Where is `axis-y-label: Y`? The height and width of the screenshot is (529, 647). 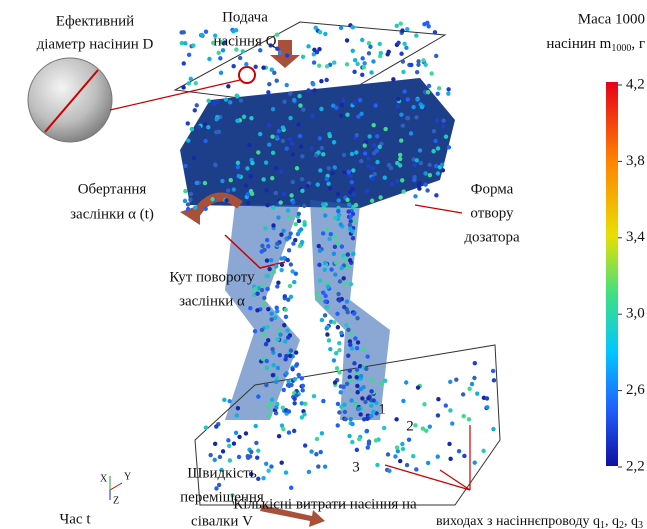
axis-y-label: Y is located at coordinates (127, 476).